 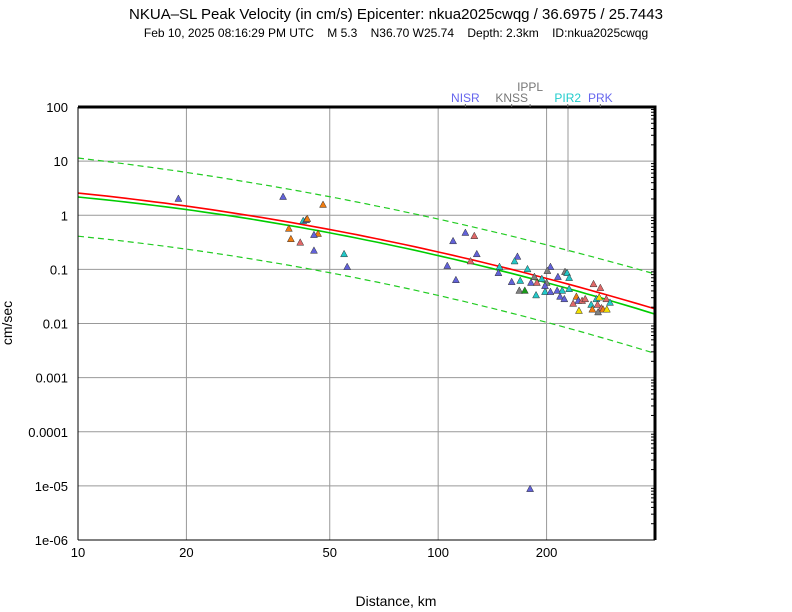 What do you see at coordinates (51, 540) in the screenshot?
I see `y-tick-label: 1e-06` at bounding box center [51, 540].